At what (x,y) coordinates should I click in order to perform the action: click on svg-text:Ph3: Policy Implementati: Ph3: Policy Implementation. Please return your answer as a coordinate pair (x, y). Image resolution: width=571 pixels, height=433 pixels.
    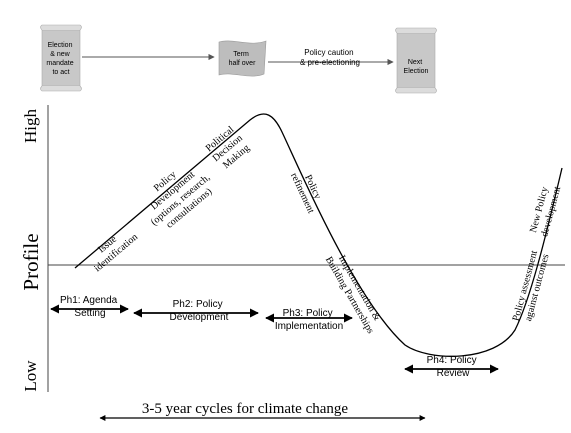
    Looking at the image, I should click on (309, 320).